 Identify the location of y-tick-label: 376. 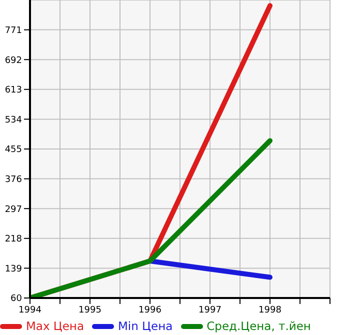
(13, 179).